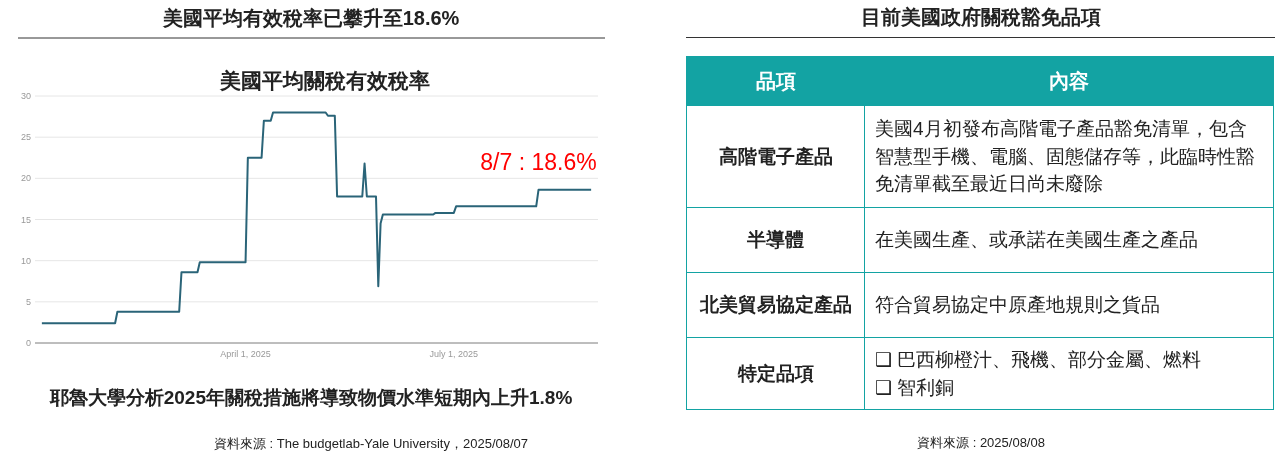 The image size is (1278, 454). I want to click on y-tick-label: 5, so click(28, 301).